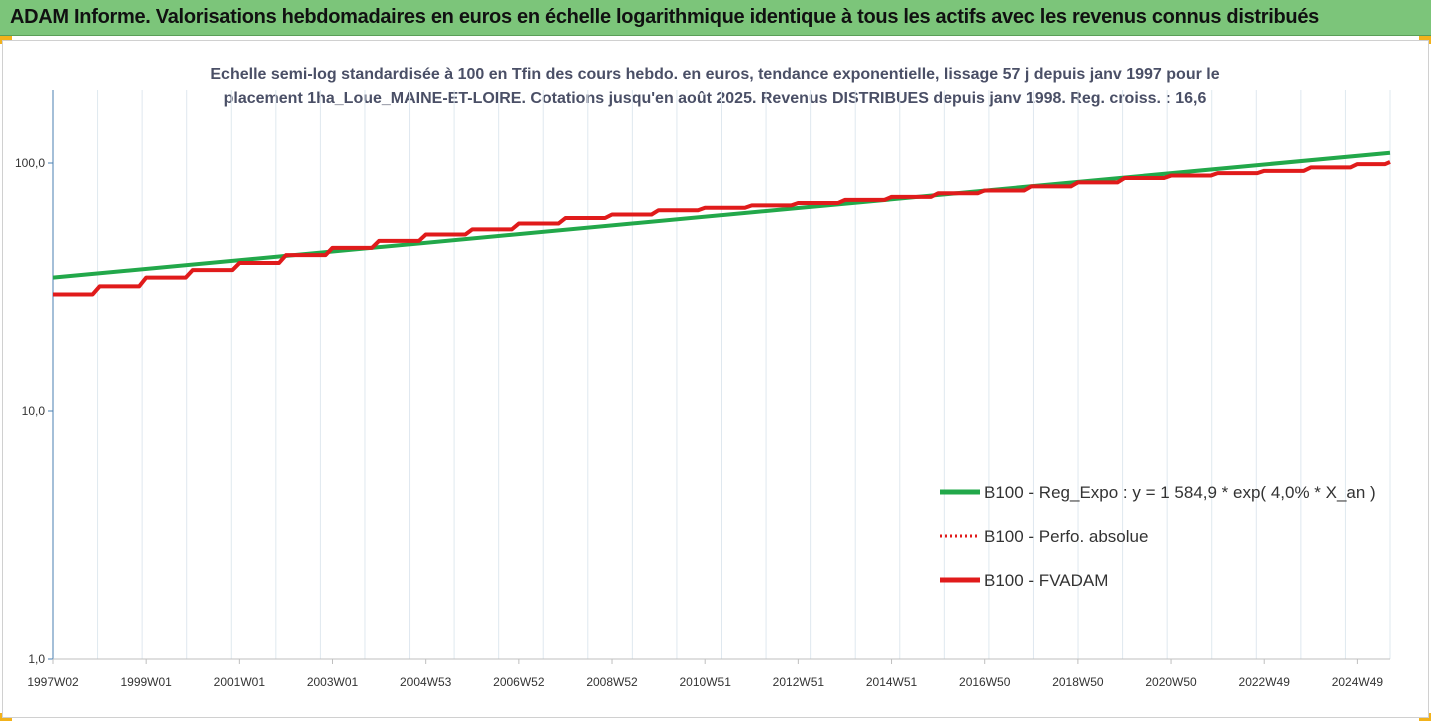 This screenshot has height=721, width=1431. I want to click on x-tick-label: 2012W51, so click(799, 682).